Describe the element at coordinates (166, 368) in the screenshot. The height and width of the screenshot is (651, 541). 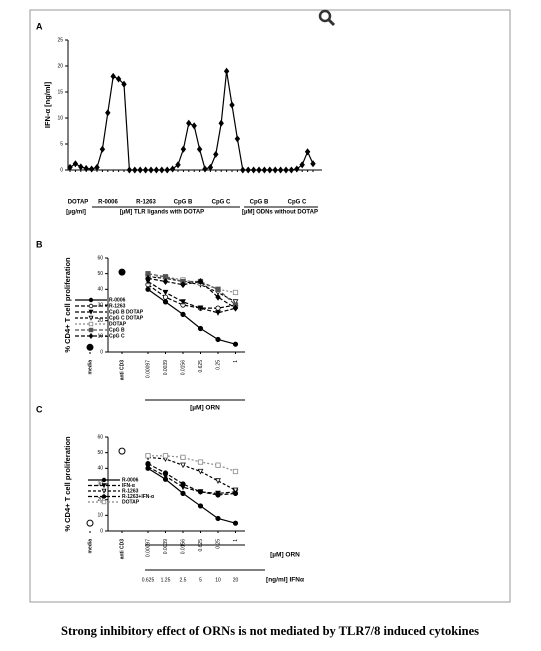
I see `x-tick-label: 0.0039` at that location.